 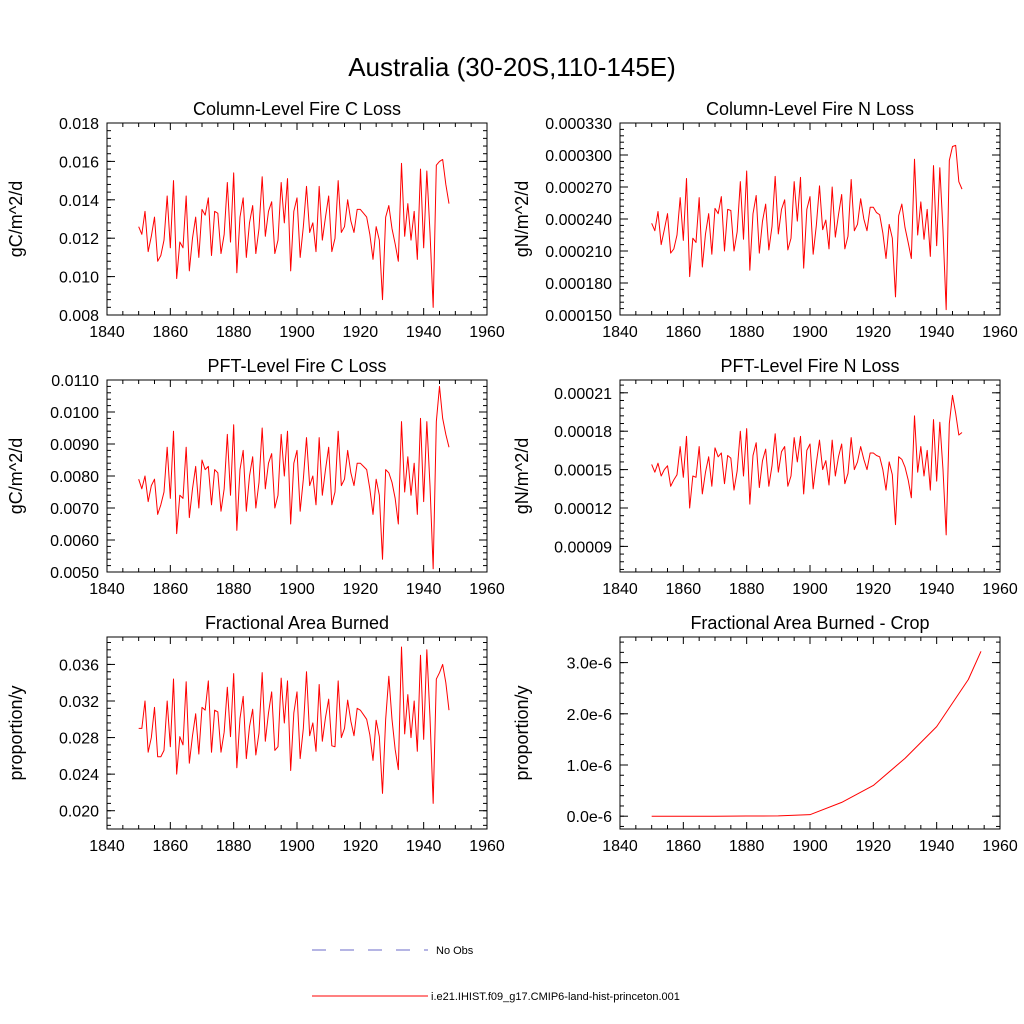 I want to click on panel-title: Fractional Area Burned - Crop, so click(x=809, y=623).